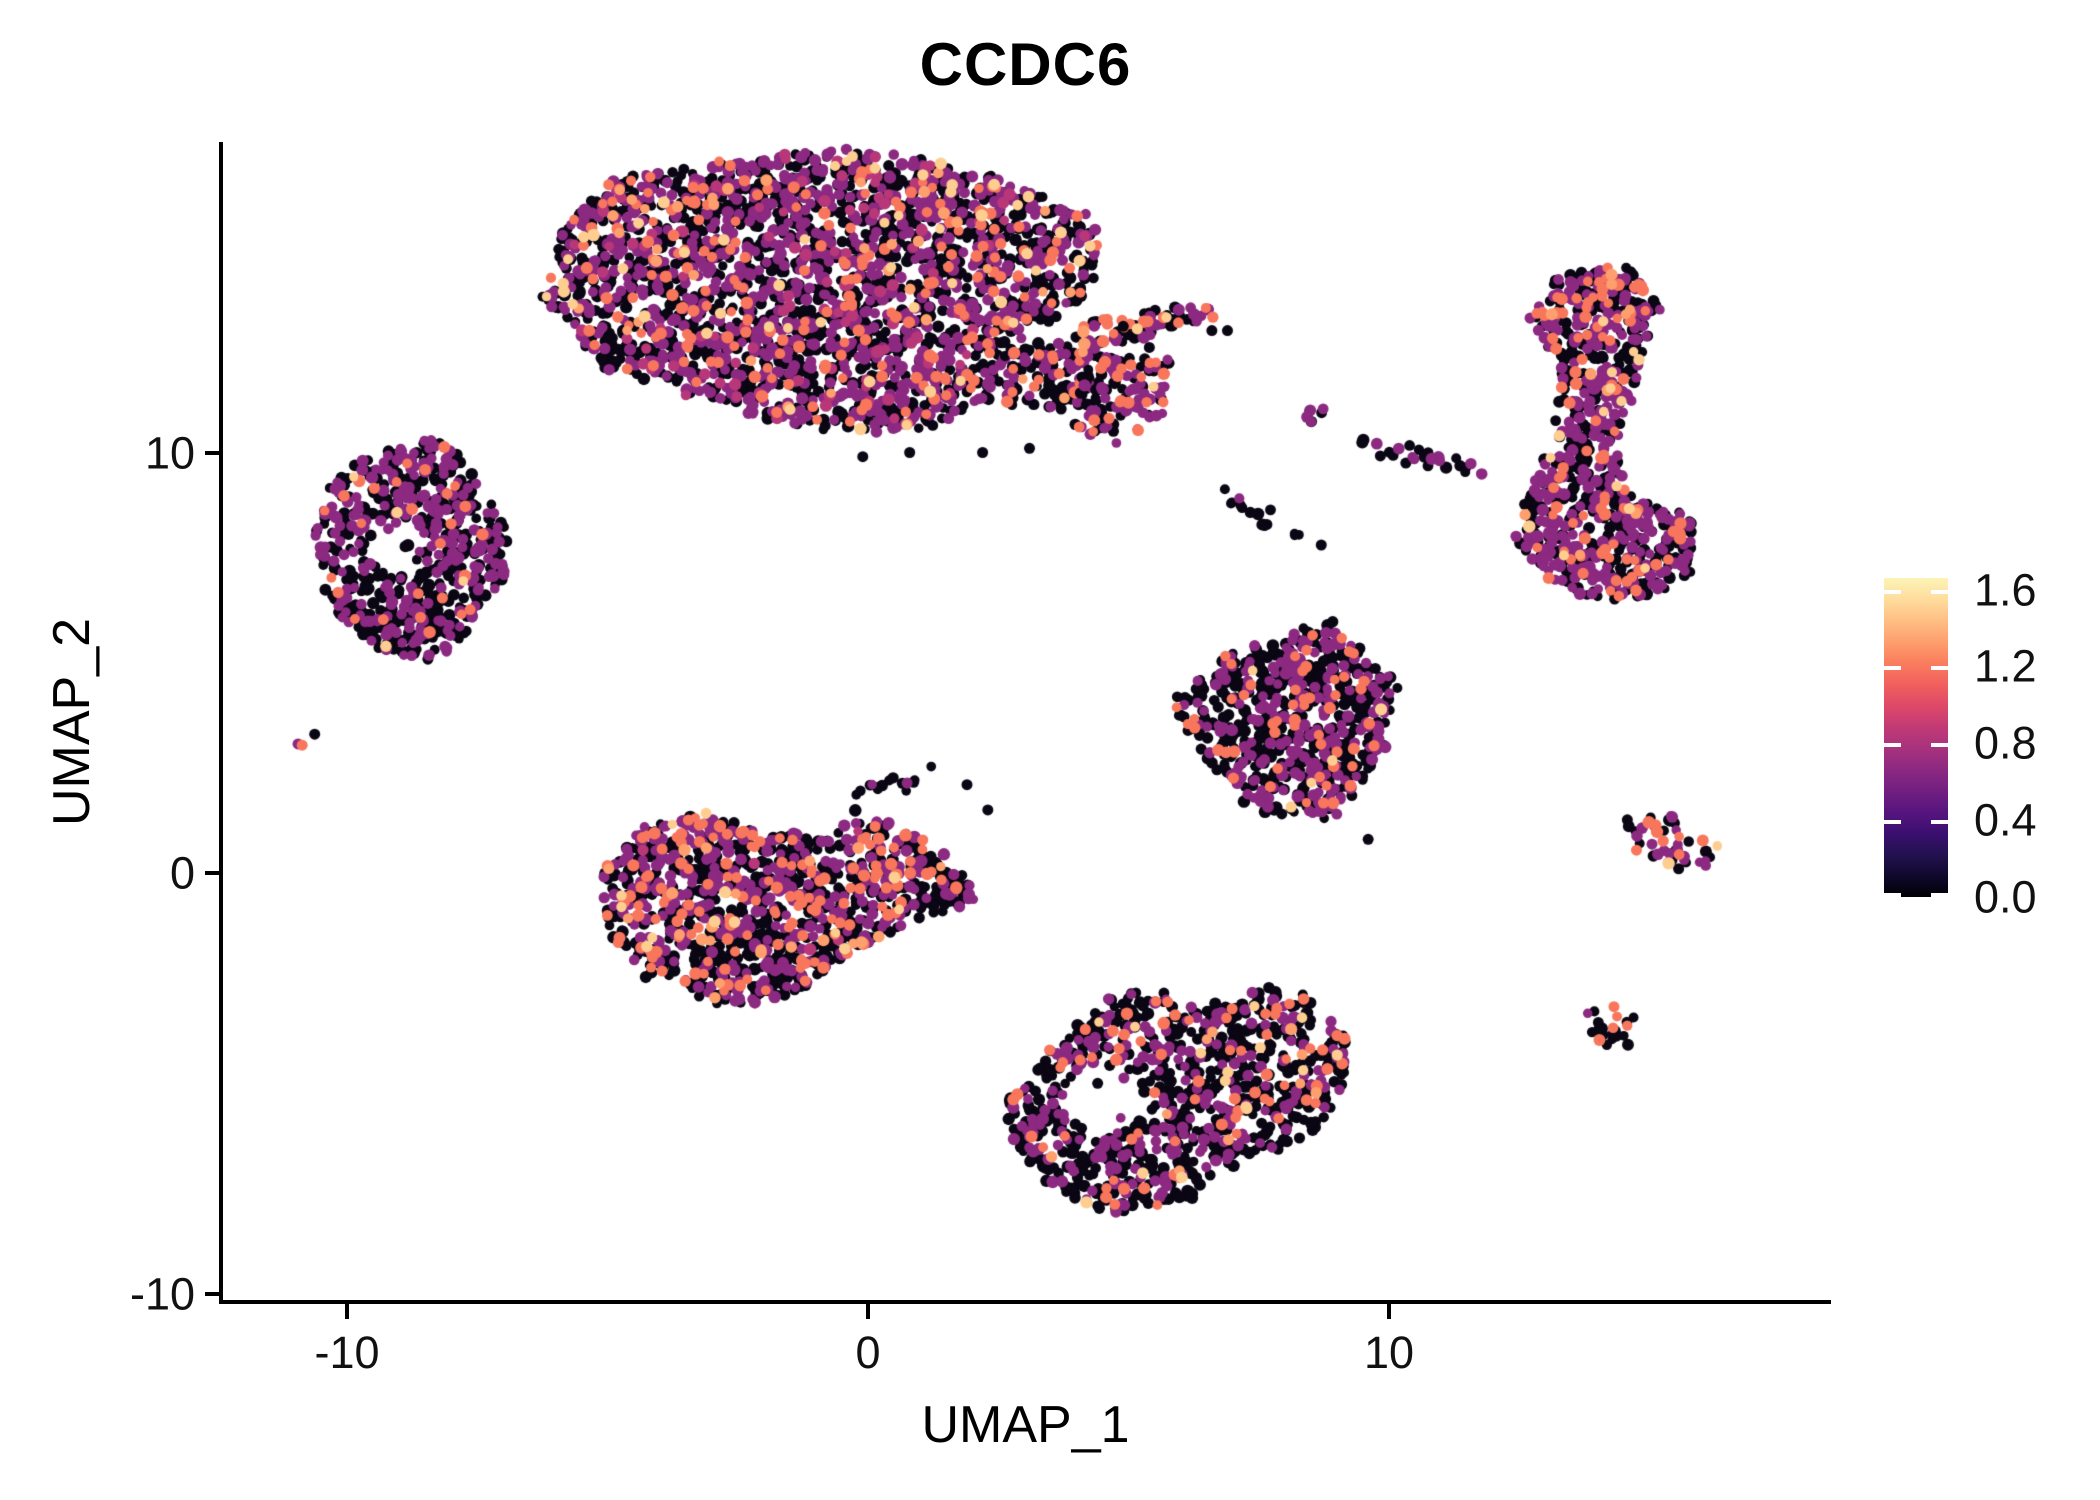 The image size is (2100, 1500). What do you see at coordinates (2005, 590) in the screenshot?
I see `colorbar-tick-label: 1.6` at bounding box center [2005, 590].